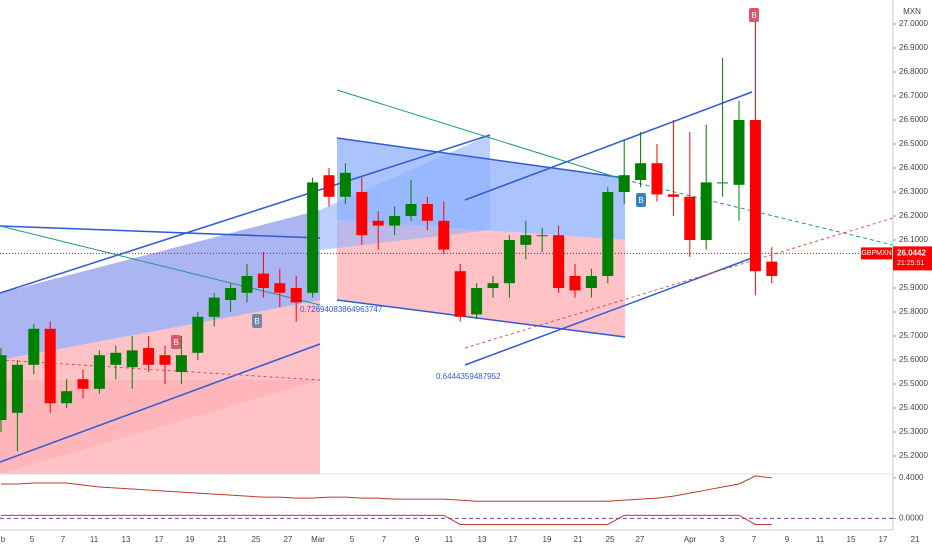 The height and width of the screenshot is (550, 932). I want to click on y2-tick-label: 0.4000, so click(911, 477).